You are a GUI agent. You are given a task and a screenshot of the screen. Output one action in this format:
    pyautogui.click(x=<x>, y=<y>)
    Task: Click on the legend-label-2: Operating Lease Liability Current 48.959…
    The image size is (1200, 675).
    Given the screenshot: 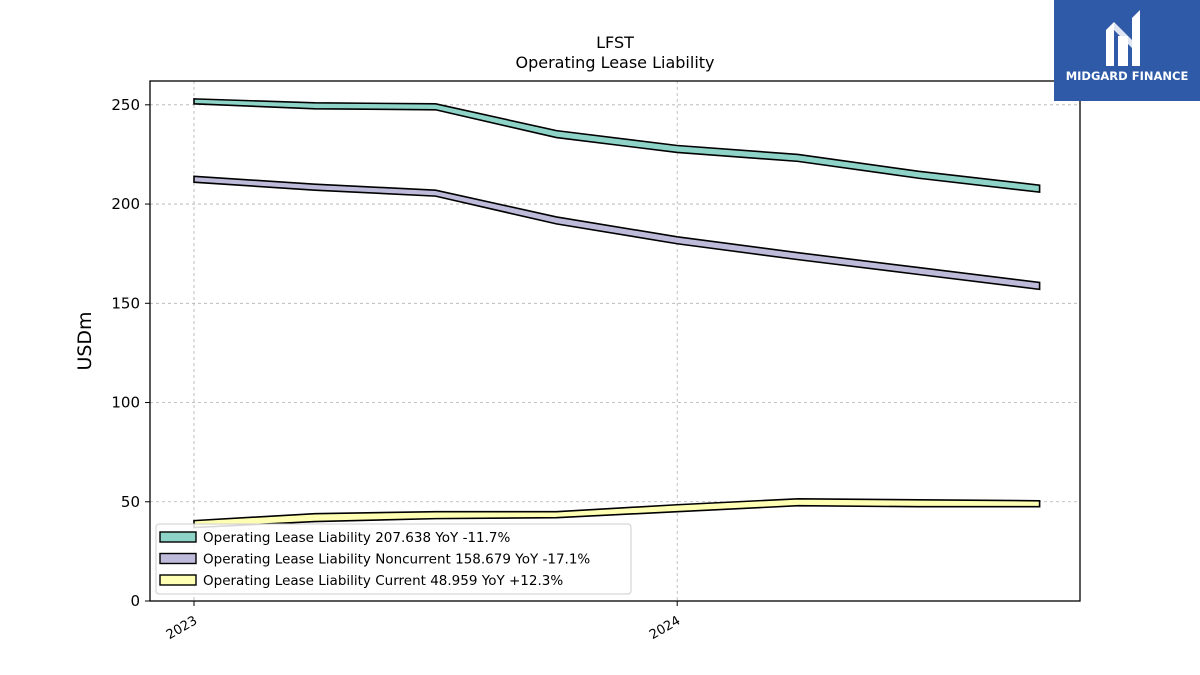 What is the action you would take?
    pyautogui.click(x=383, y=581)
    